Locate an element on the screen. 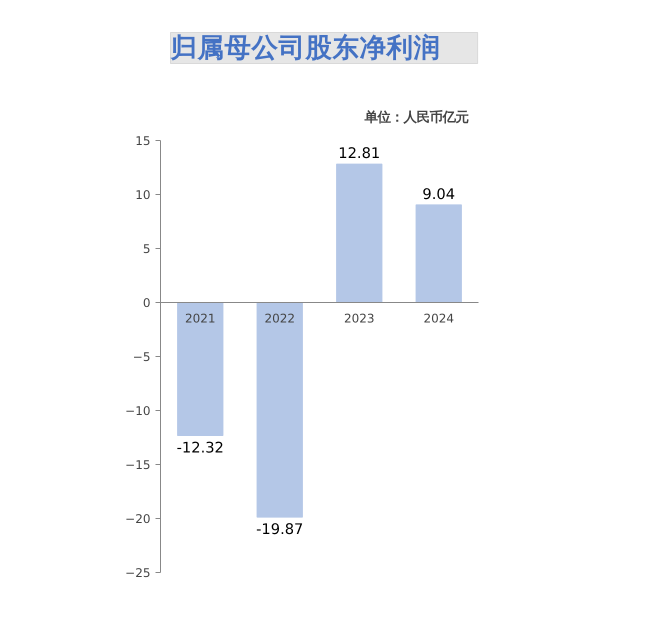  data-label: -12.32 is located at coordinates (200, 448).